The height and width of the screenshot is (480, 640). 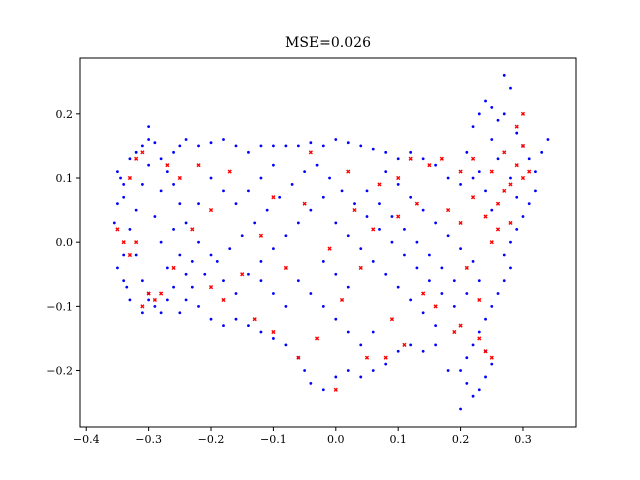 I want to click on x-tick-label: −0.3, so click(x=148, y=439).